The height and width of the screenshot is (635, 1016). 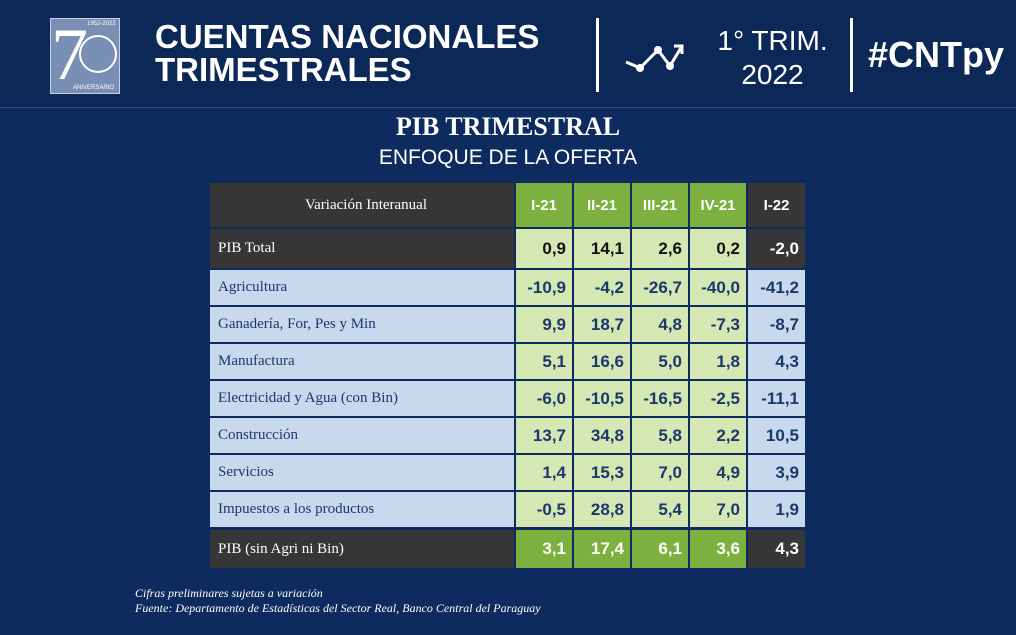 I want to click on logo: 1952-2022 7 ANIVERSARIO, so click(x=85, y=55).